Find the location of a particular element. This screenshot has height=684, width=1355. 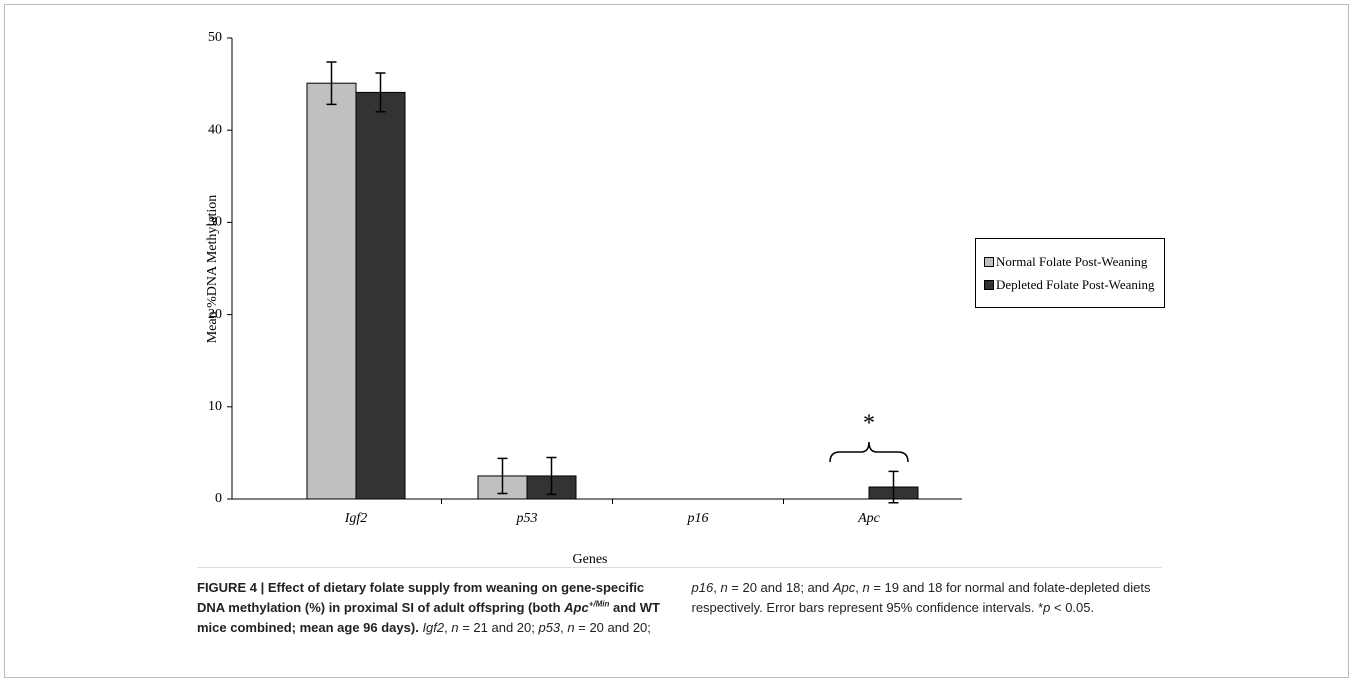

x-tick-label: Apc is located at coordinates (869, 518).